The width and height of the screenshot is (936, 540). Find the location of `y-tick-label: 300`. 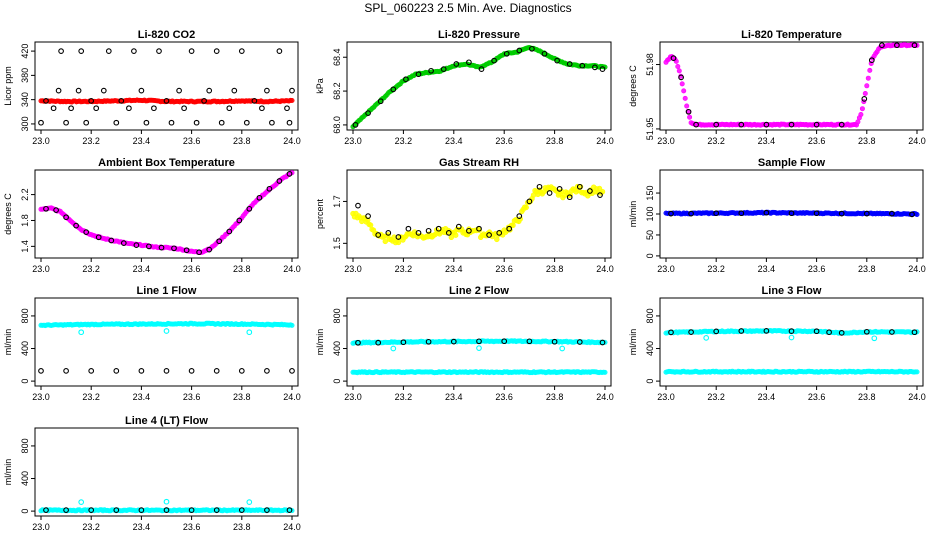

y-tick-label: 300 is located at coordinates (25, 123).